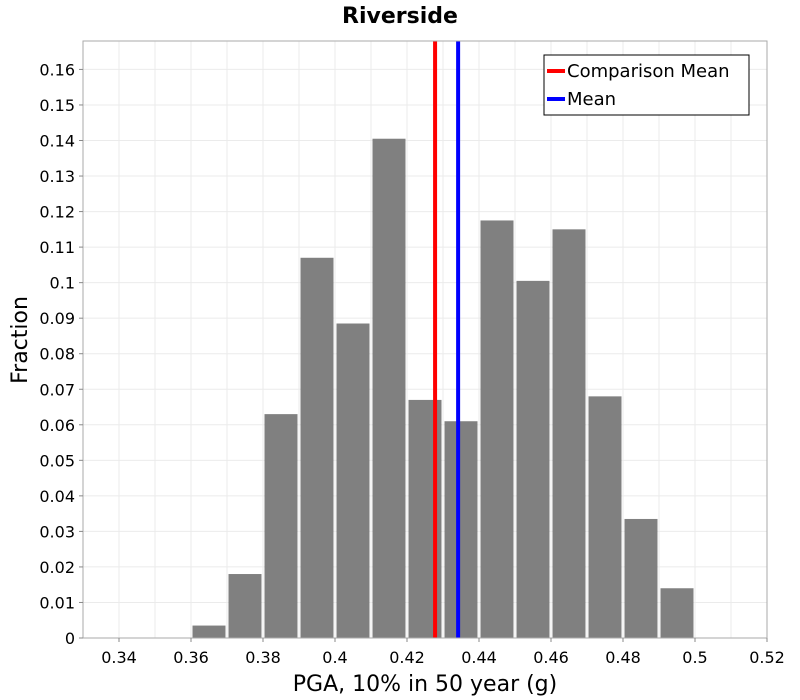  What do you see at coordinates (334, 657) in the screenshot?
I see `x-tick-label: 0.4` at bounding box center [334, 657].